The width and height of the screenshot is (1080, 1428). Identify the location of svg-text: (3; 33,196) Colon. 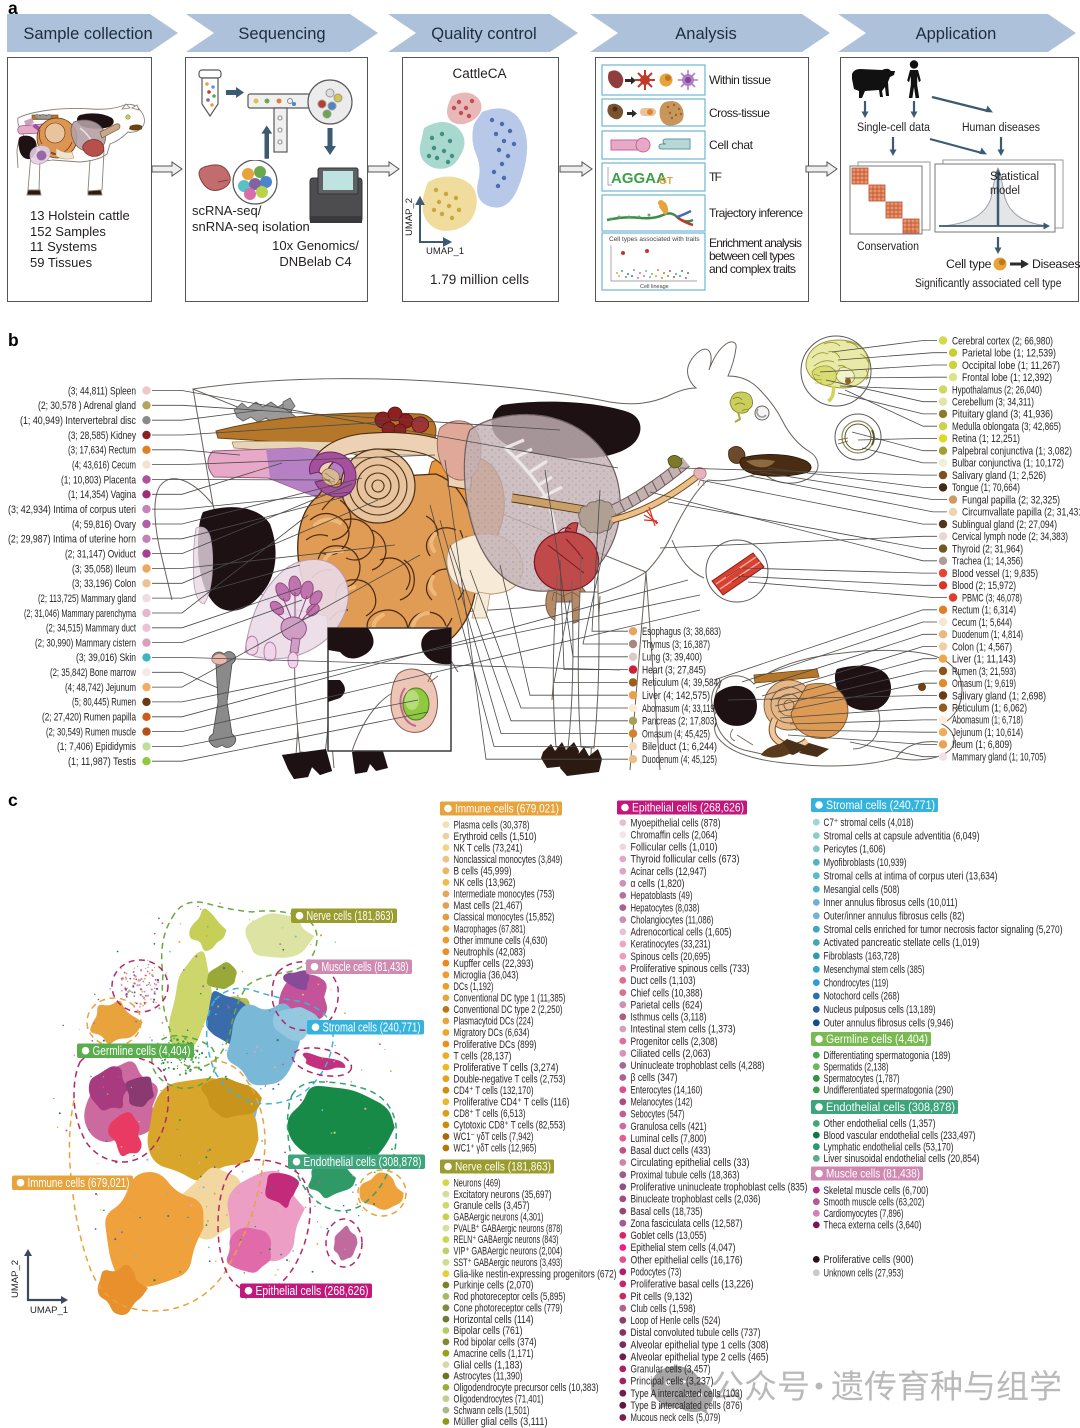
(104, 584).